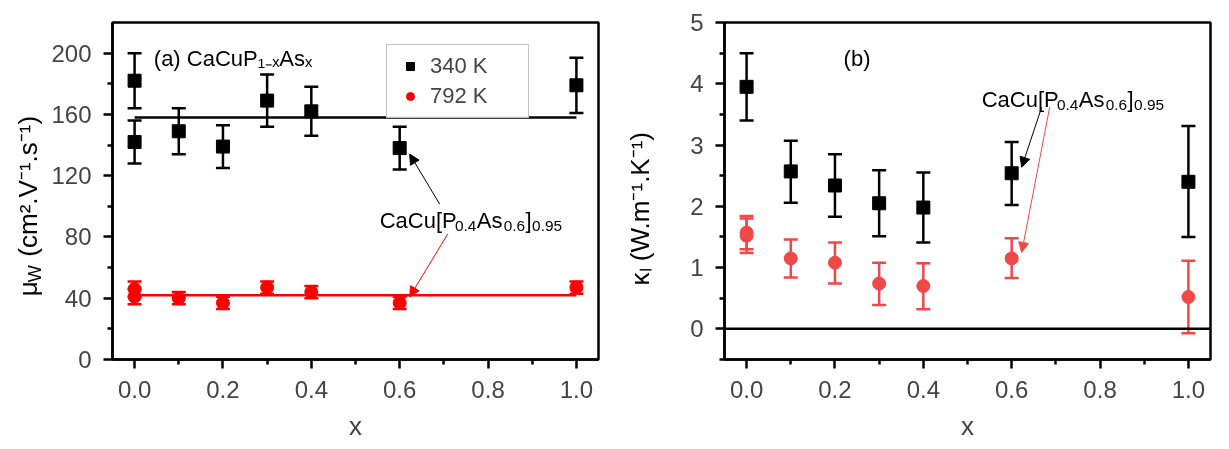  Describe the element at coordinates (697, 145) in the screenshot. I see `y-tick-label: 3` at that location.